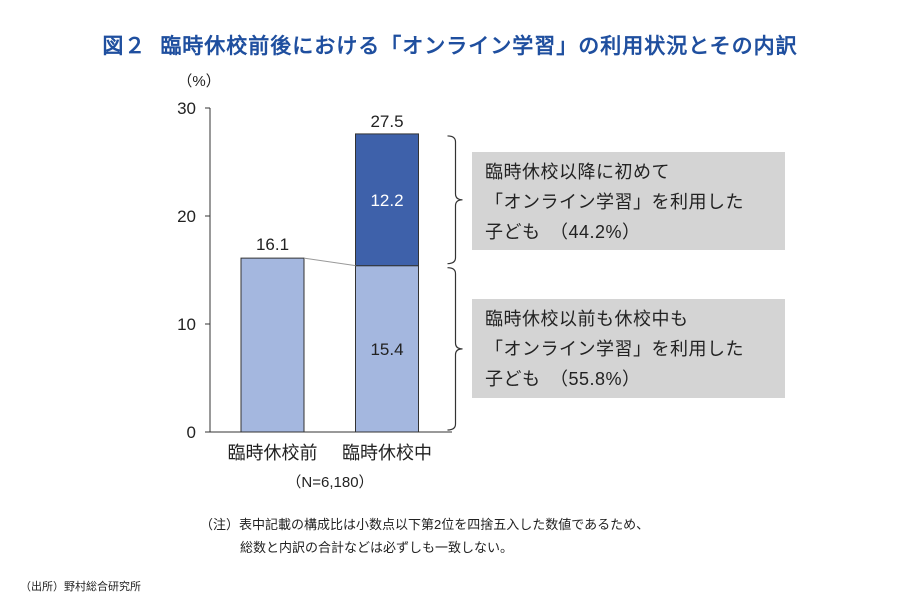  I want to click on y-tick-label-20: 20, so click(186, 216).